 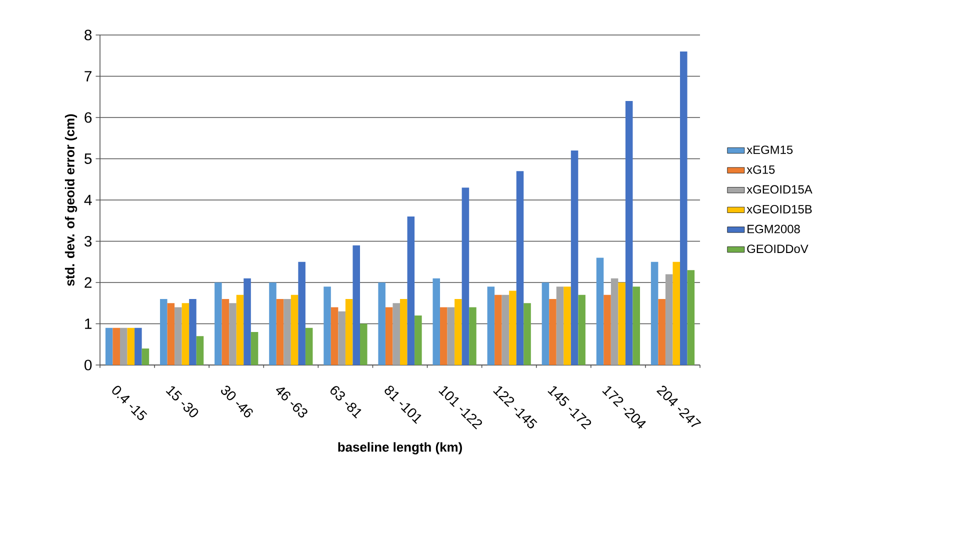 I want to click on x-tick-label: 81 -101, so click(x=403, y=405).